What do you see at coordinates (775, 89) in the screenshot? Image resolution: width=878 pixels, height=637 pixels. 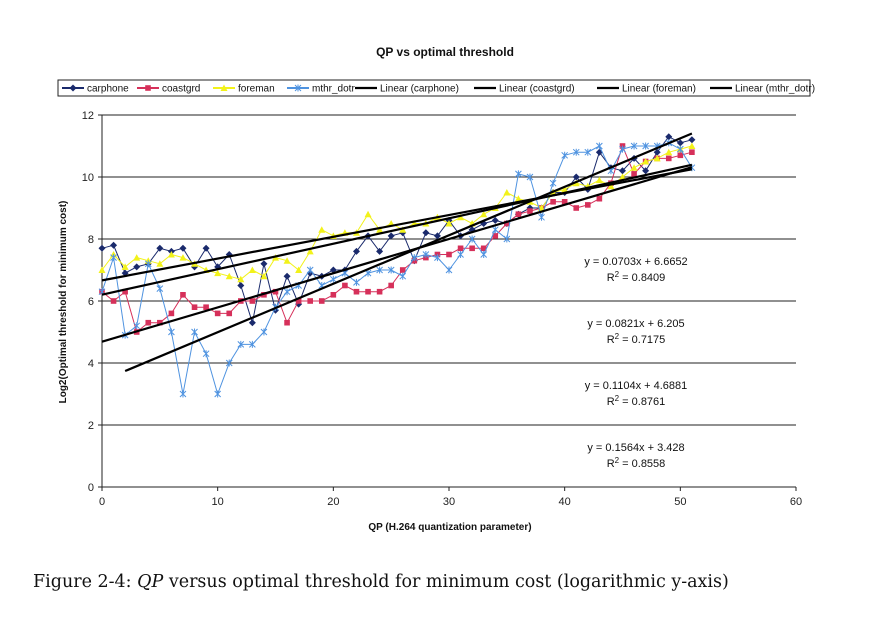 I see `legend-label: Linear (mthr_dotr)` at bounding box center [775, 89].